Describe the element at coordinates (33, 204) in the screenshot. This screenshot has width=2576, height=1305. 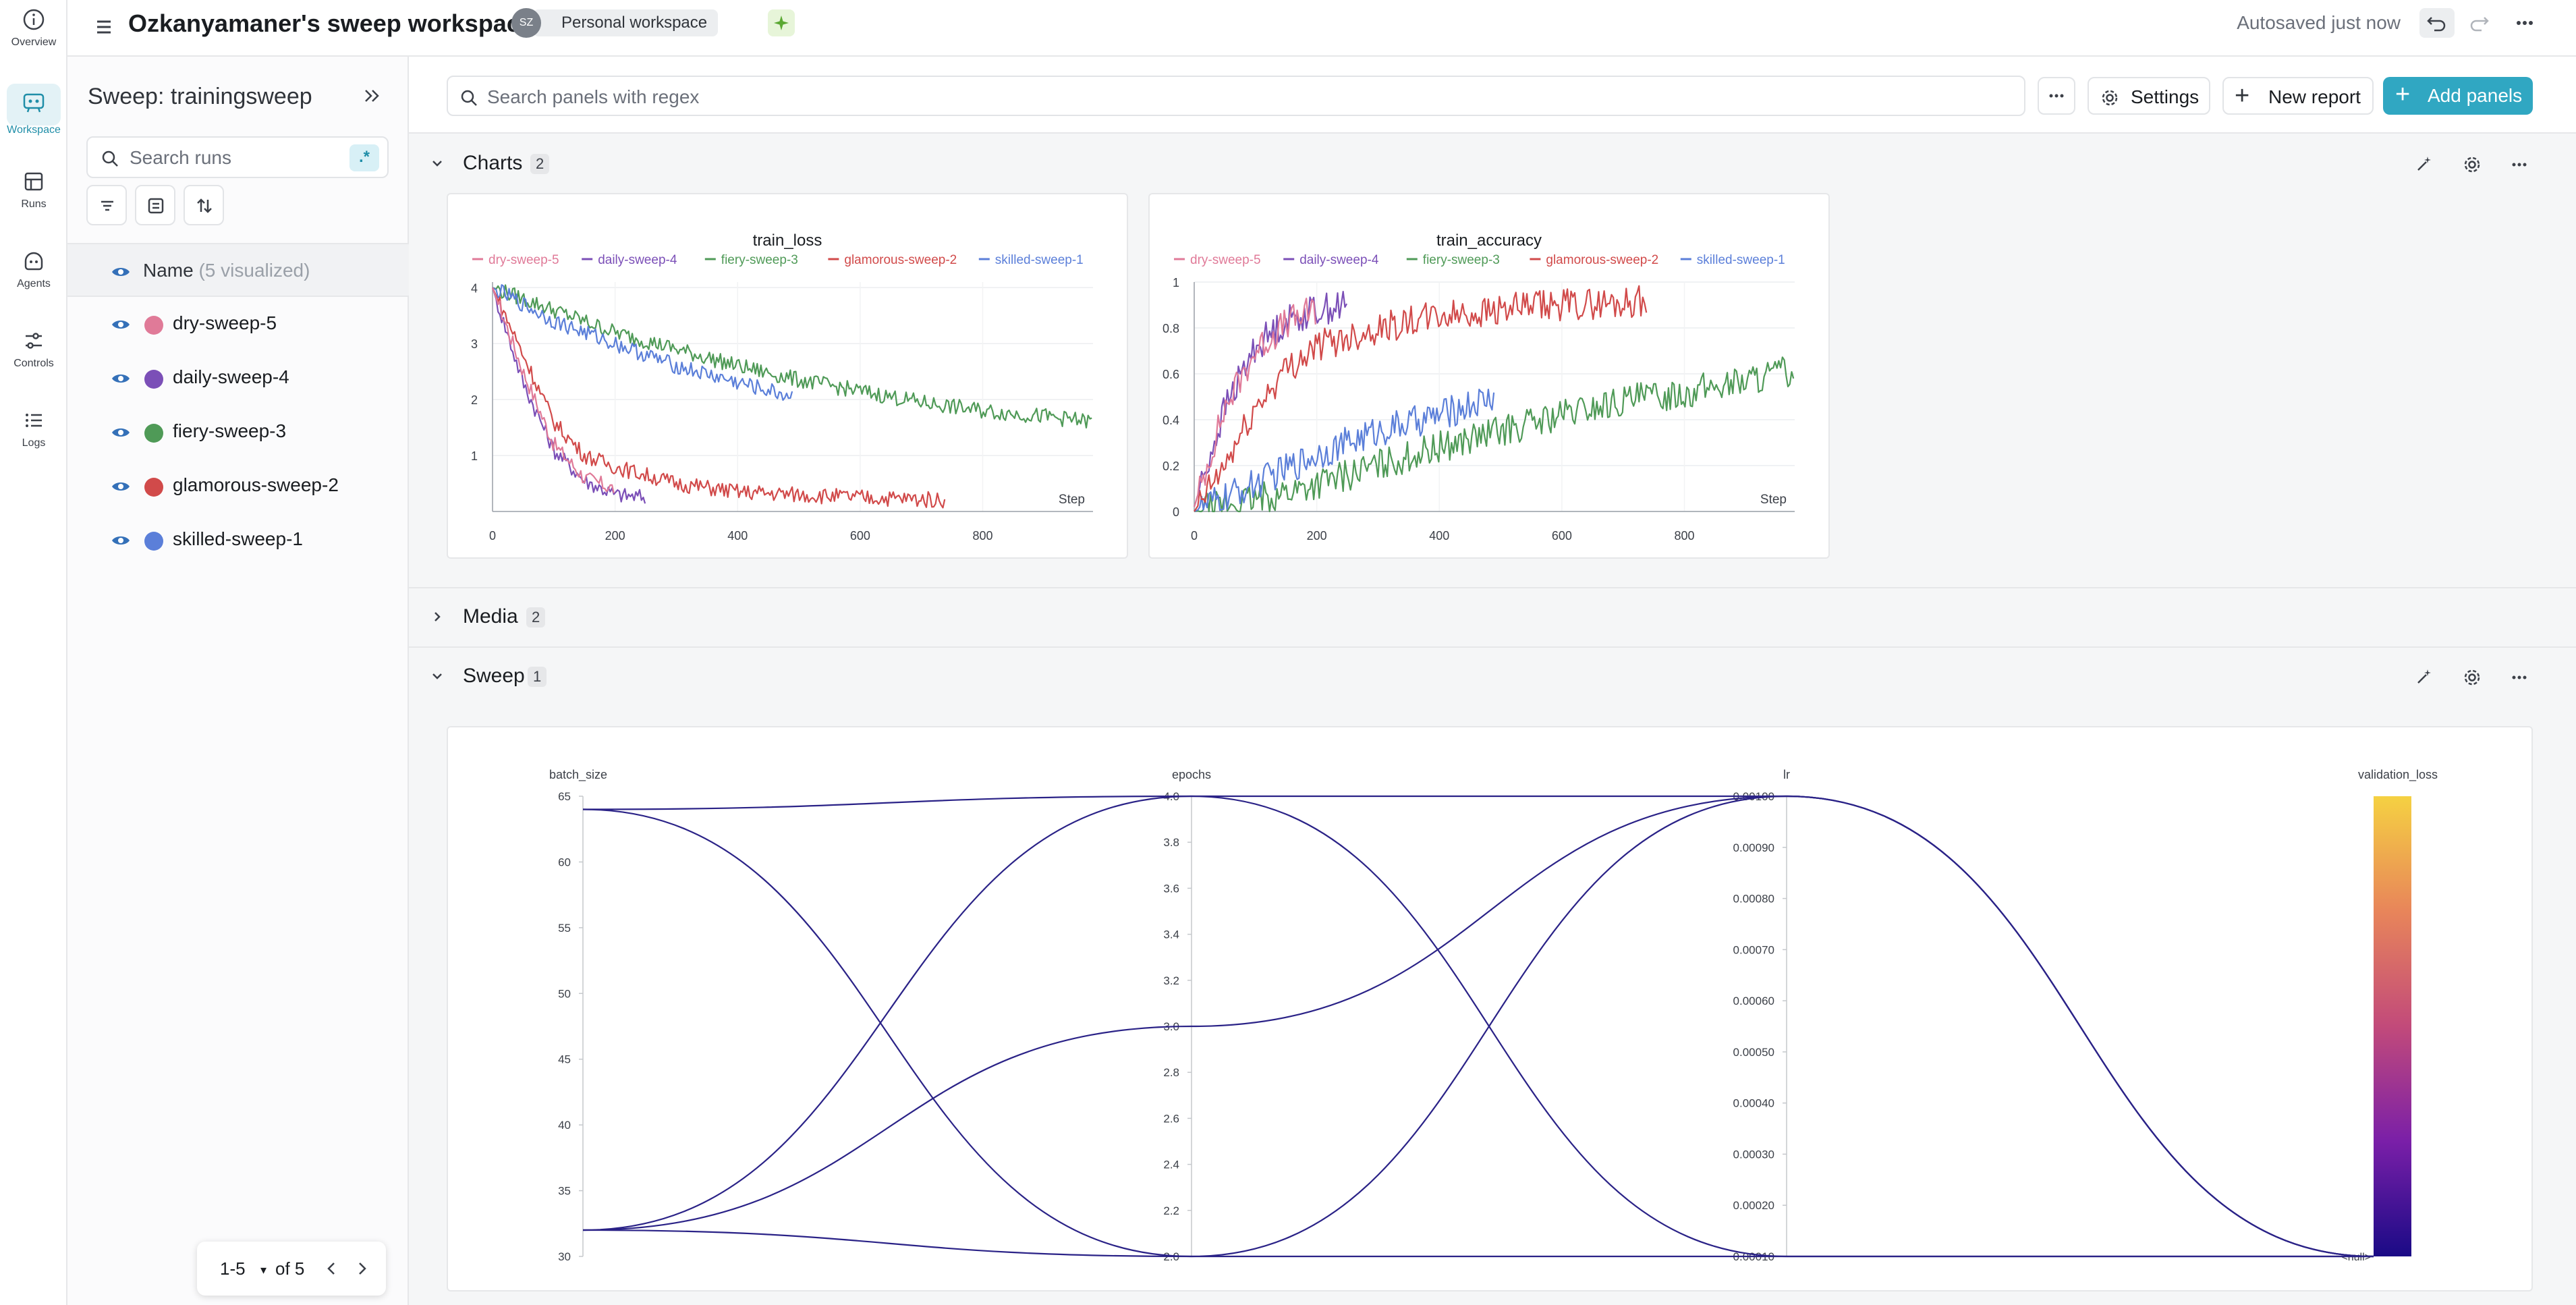
I see `nav-item-runs: Runs` at that location.